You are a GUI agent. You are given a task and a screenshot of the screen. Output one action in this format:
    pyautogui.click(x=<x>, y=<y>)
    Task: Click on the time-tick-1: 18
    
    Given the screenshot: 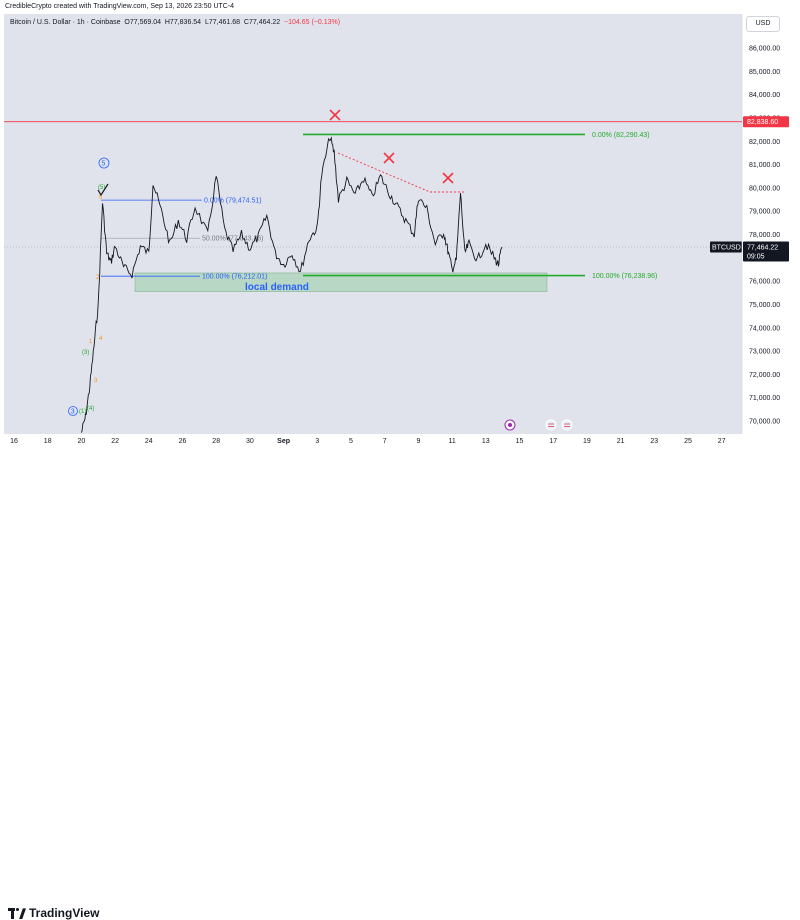 What is the action you would take?
    pyautogui.click(x=48, y=441)
    